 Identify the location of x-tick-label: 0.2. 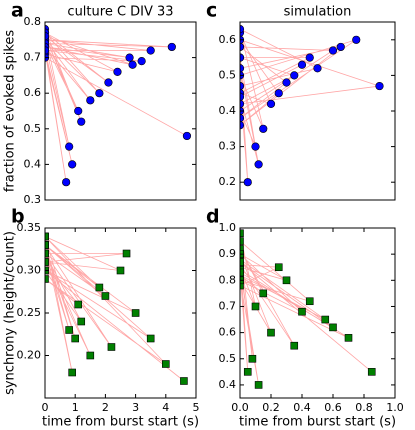
(271, 407).